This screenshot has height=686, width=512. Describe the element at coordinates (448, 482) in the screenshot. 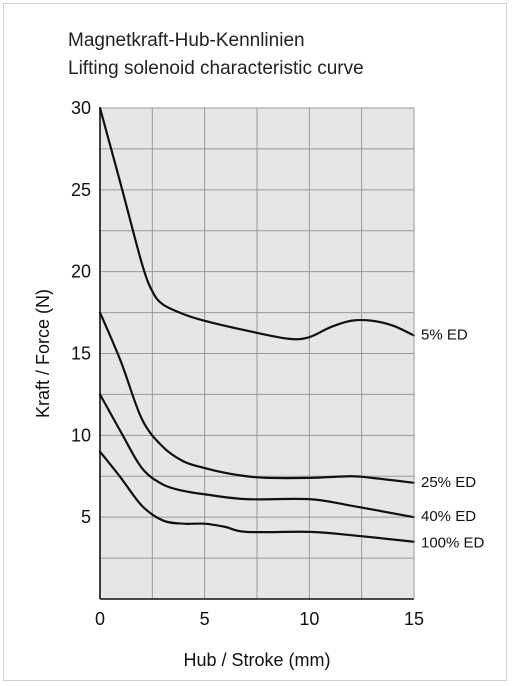

I see `series-label: 25% ED` at that location.